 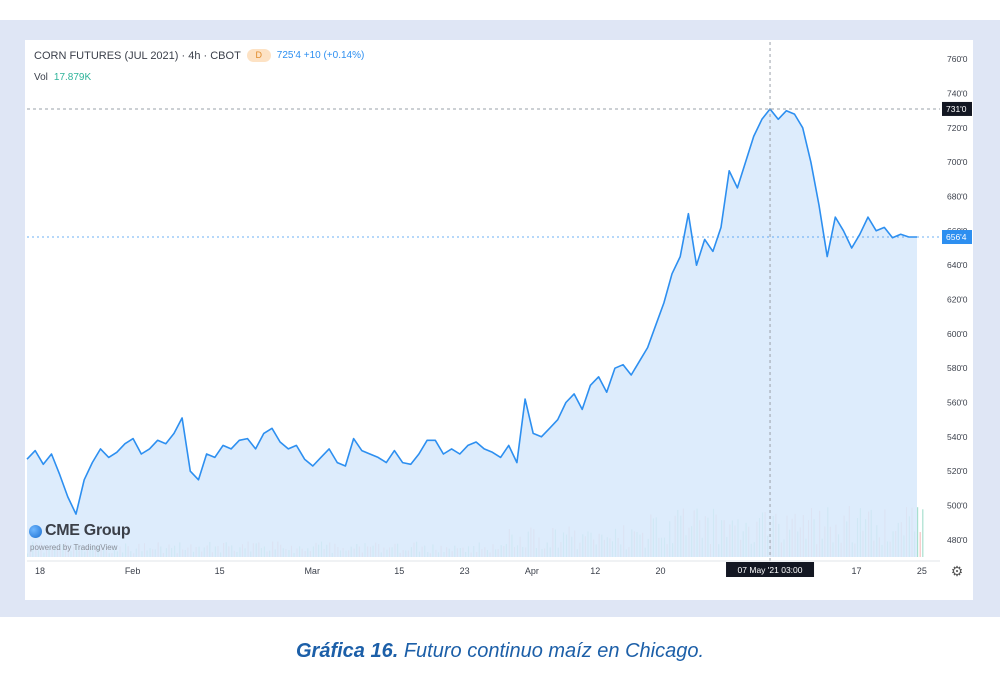 I want to click on powered-by: powered by TradingView, so click(x=74, y=547).